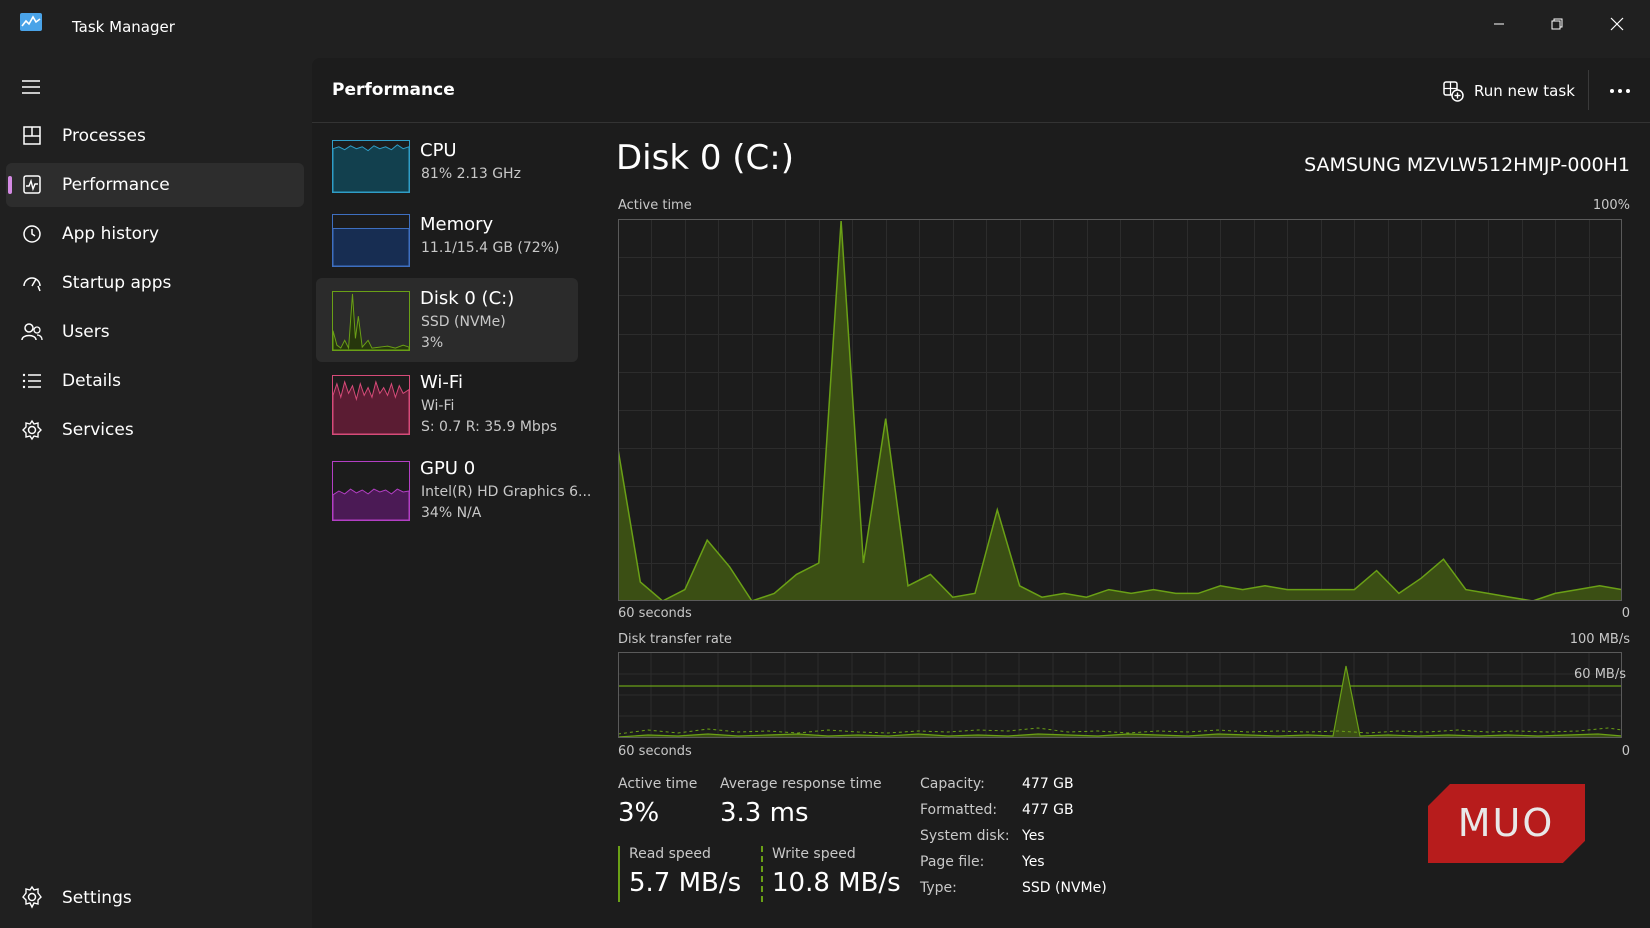 The height and width of the screenshot is (928, 1650). Describe the element at coordinates (938, 888) in the screenshot. I see `property-key: Type:` at that location.